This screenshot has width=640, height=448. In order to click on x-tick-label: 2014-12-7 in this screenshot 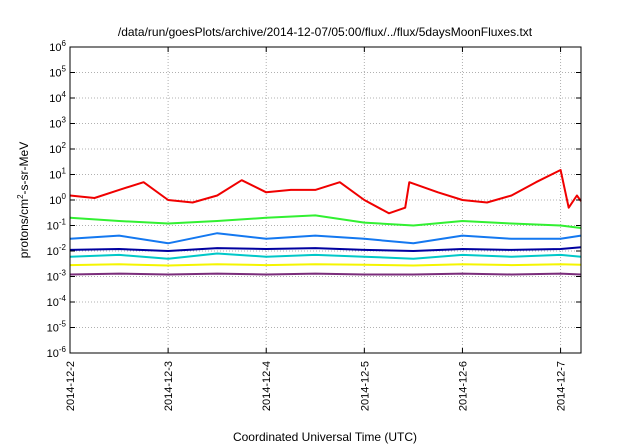, I will do `click(562, 386)`.